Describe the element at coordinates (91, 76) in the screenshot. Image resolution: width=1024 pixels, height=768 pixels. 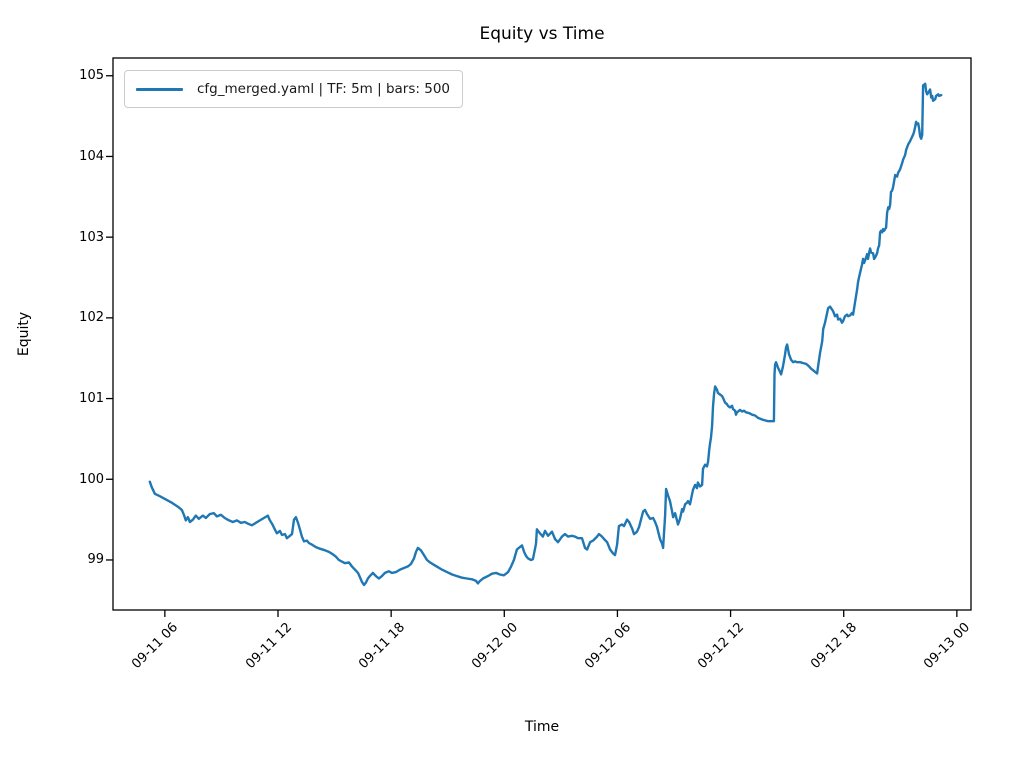
I see `y-tick-label: 105` at that location.